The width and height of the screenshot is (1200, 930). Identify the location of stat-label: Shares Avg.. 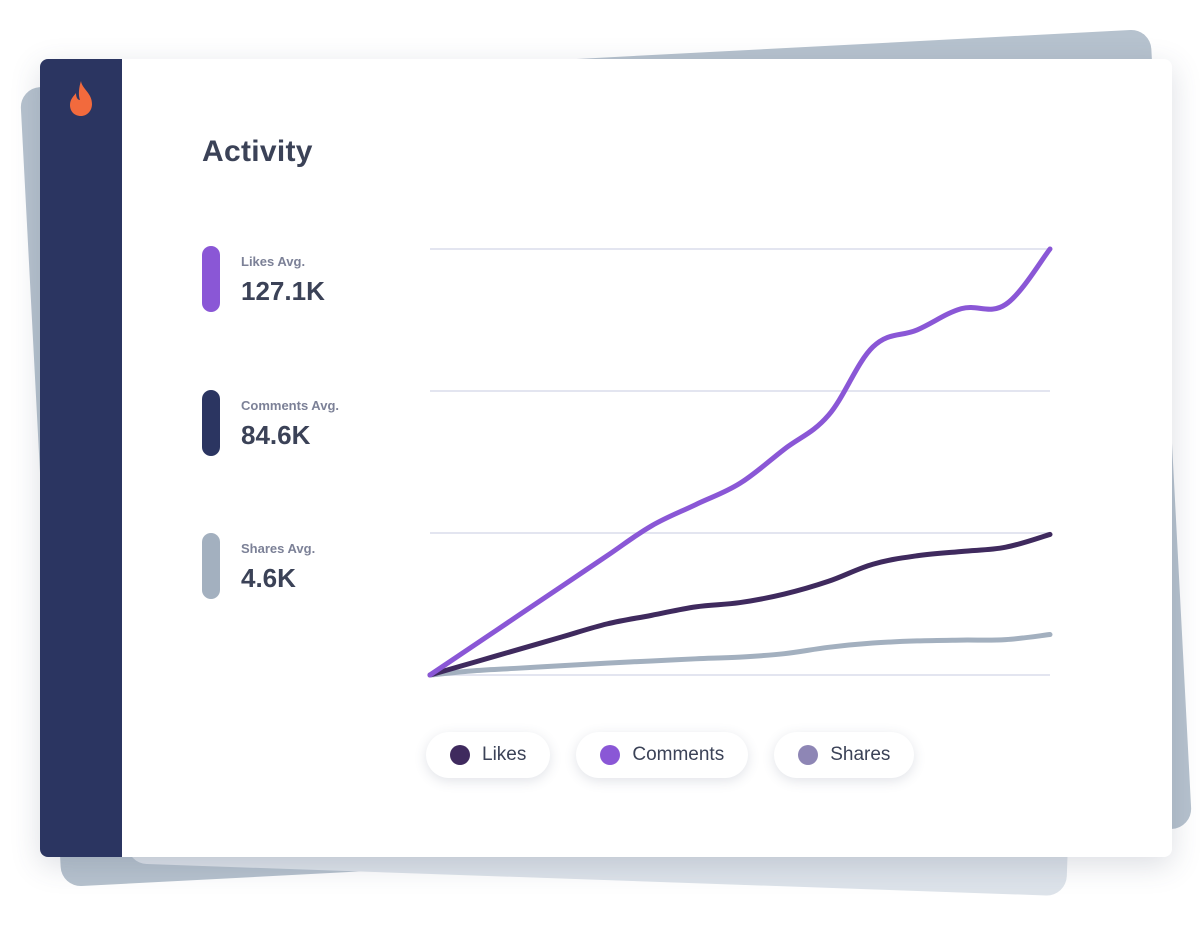
(278, 548).